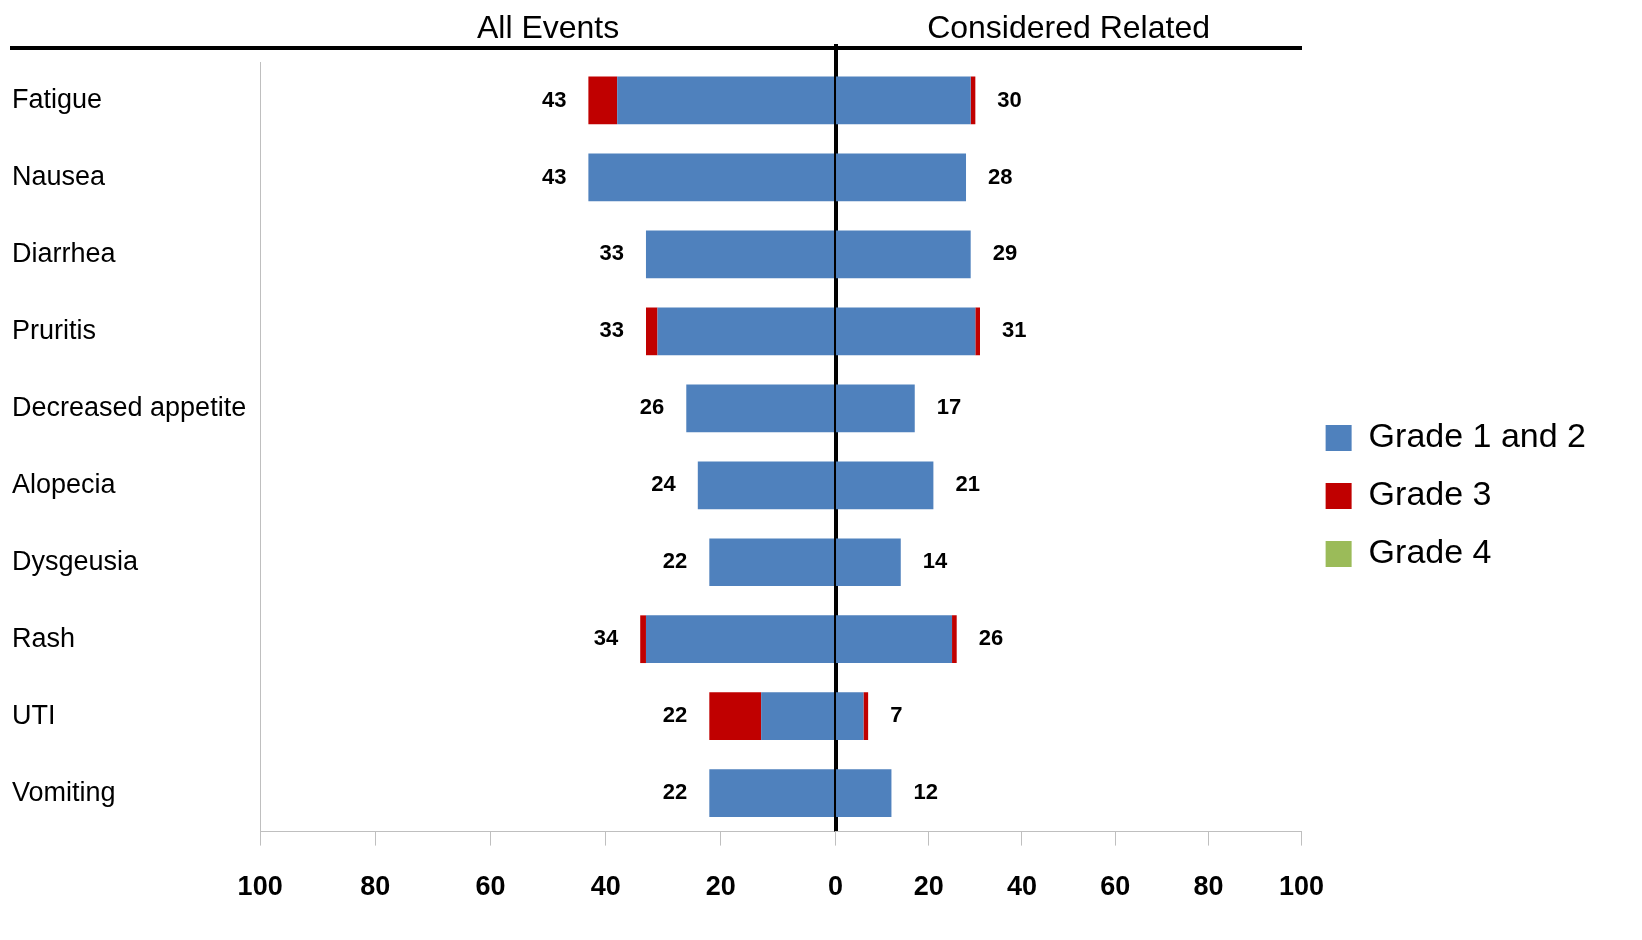 The image size is (1642, 940). I want to click on total-label: 21, so click(968, 484).